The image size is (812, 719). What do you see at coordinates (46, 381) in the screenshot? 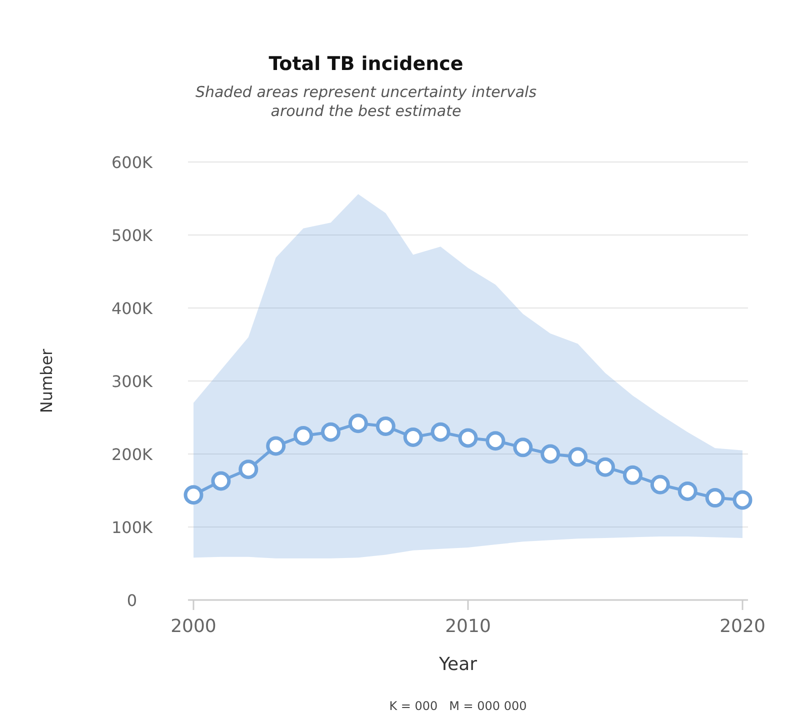
I see `y-axis-title: Number` at bounding box center [46, 381].